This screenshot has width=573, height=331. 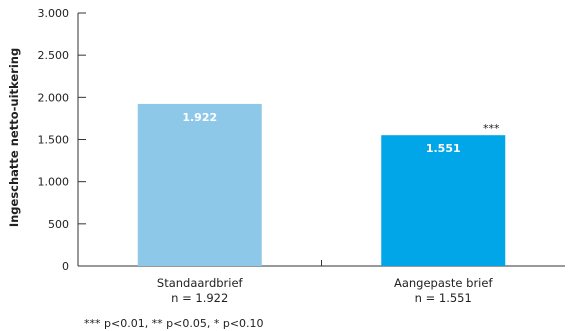 What do you see at coordinates (174, 323) in the screenshot?
I see `footnote: *** p<0.01, ** p<0.05, * p<0.10` at bounding box center [174, 323].